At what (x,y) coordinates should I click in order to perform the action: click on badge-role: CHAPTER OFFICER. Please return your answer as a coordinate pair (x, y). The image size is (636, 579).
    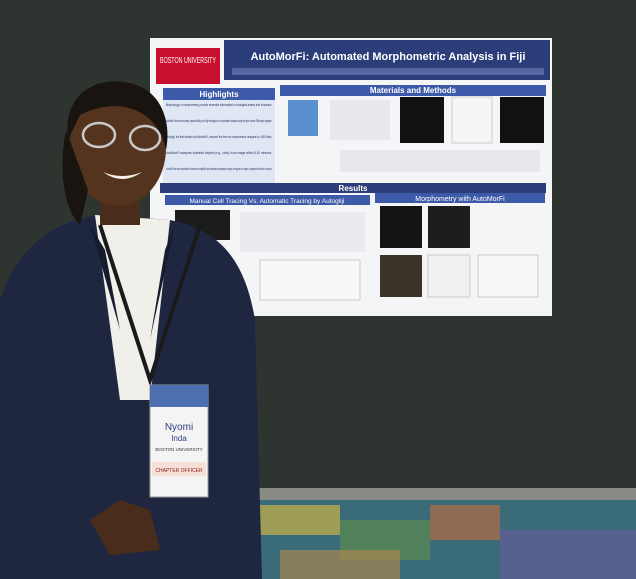
    Looking at the image, I should click on (179, 471).